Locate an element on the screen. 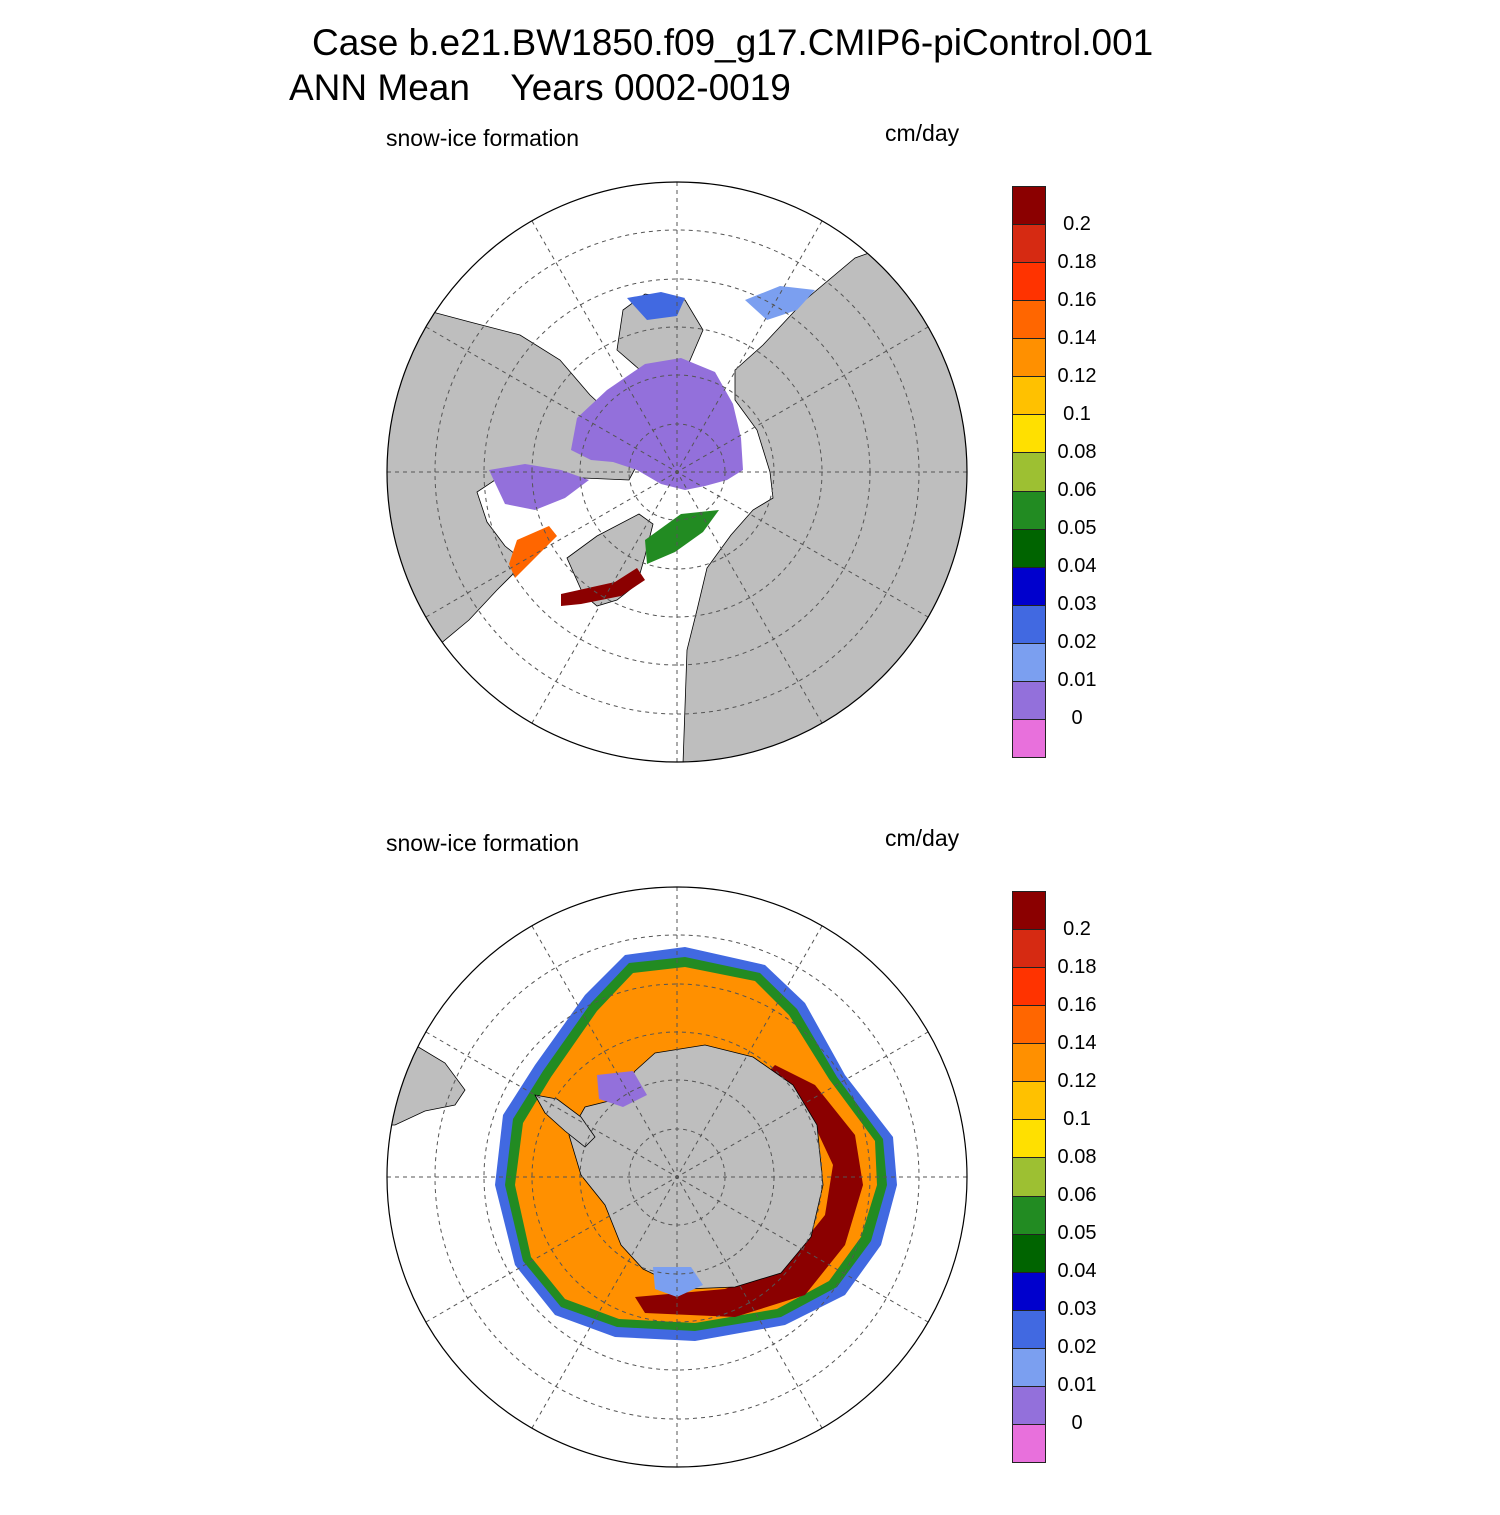 This screenshot has width=1500, height=1515. north-snow-ice-hudson is located at coordinates (539, 487).